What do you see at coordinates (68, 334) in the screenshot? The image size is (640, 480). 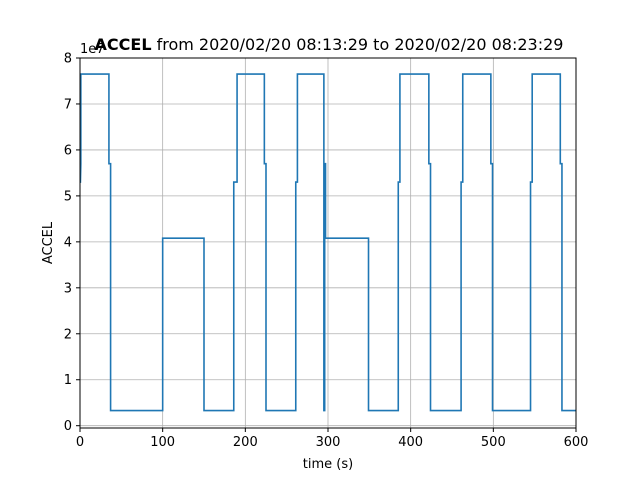 I see `y-tick-label: 2` at bounding box center [68, 334].